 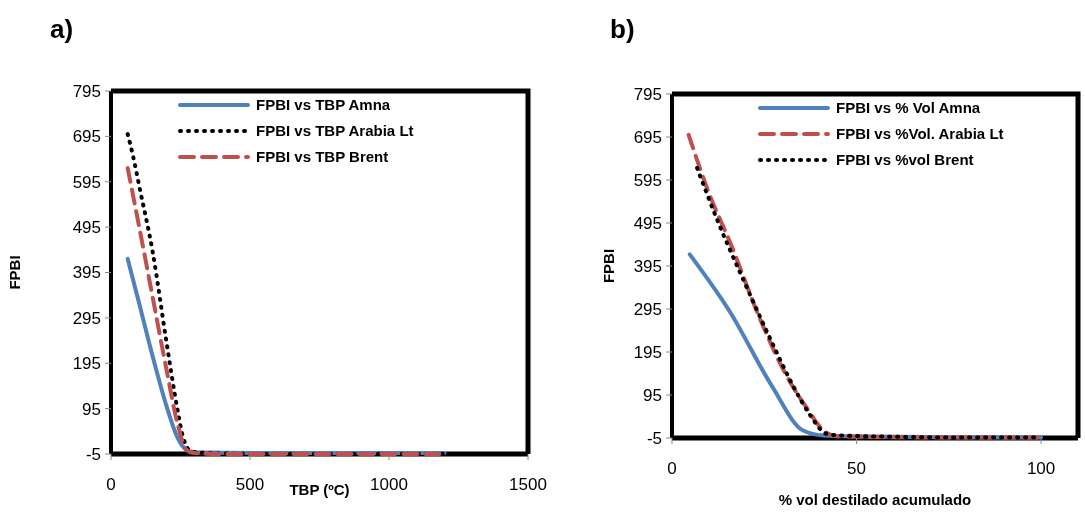 What do you see at coordinates (335, 131) in the screenshot?
I see `legend-label: FPBI vs TBP Arabia Lt` at bounding box center [335, 131].